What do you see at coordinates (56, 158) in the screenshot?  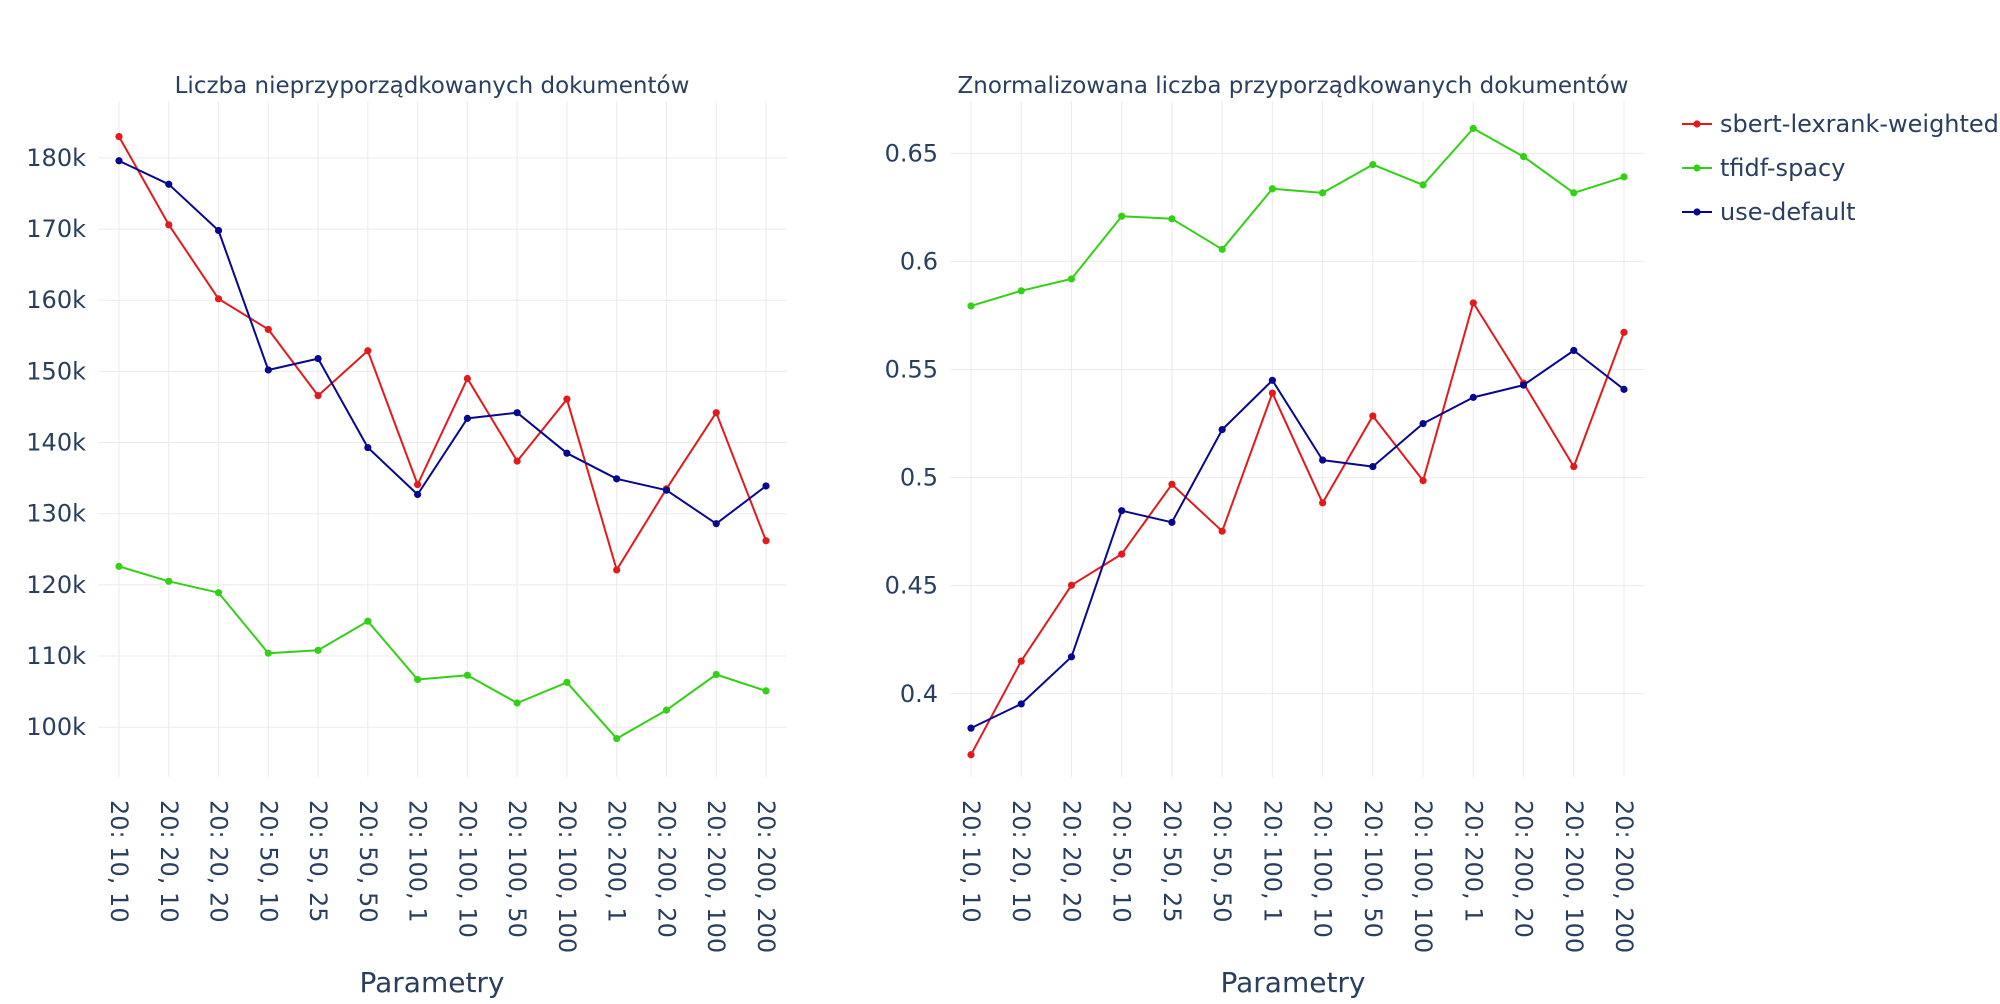 I see `y-tick-label: 180k` at bounding box center [56, 158].